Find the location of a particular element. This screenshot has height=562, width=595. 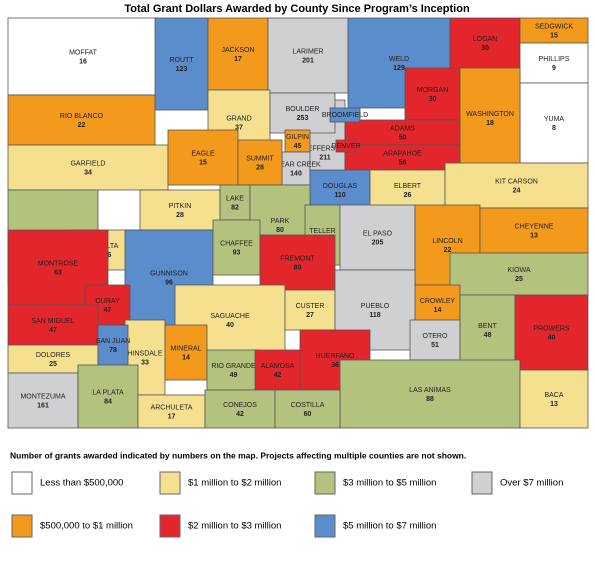

county: BROOMFIELD is located at coordinates (345, 115).